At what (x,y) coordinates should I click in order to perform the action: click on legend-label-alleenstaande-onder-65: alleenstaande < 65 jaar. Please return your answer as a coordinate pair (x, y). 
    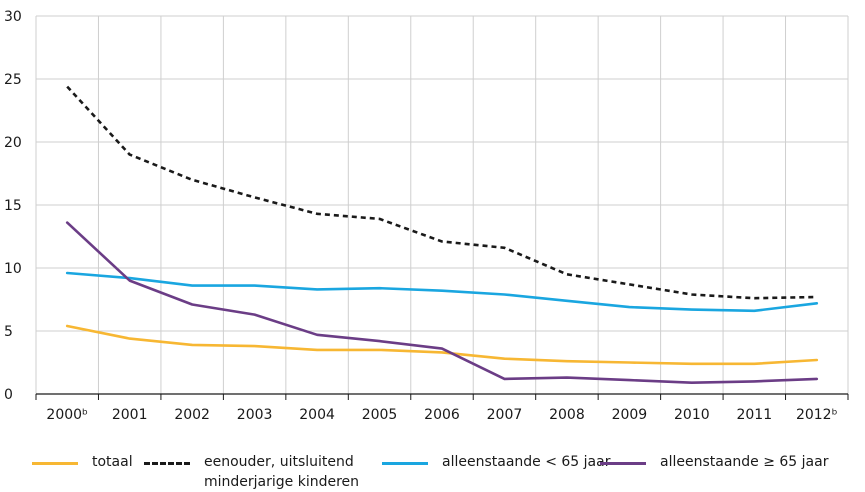
    Looking at the image, I should click on (526, 462).